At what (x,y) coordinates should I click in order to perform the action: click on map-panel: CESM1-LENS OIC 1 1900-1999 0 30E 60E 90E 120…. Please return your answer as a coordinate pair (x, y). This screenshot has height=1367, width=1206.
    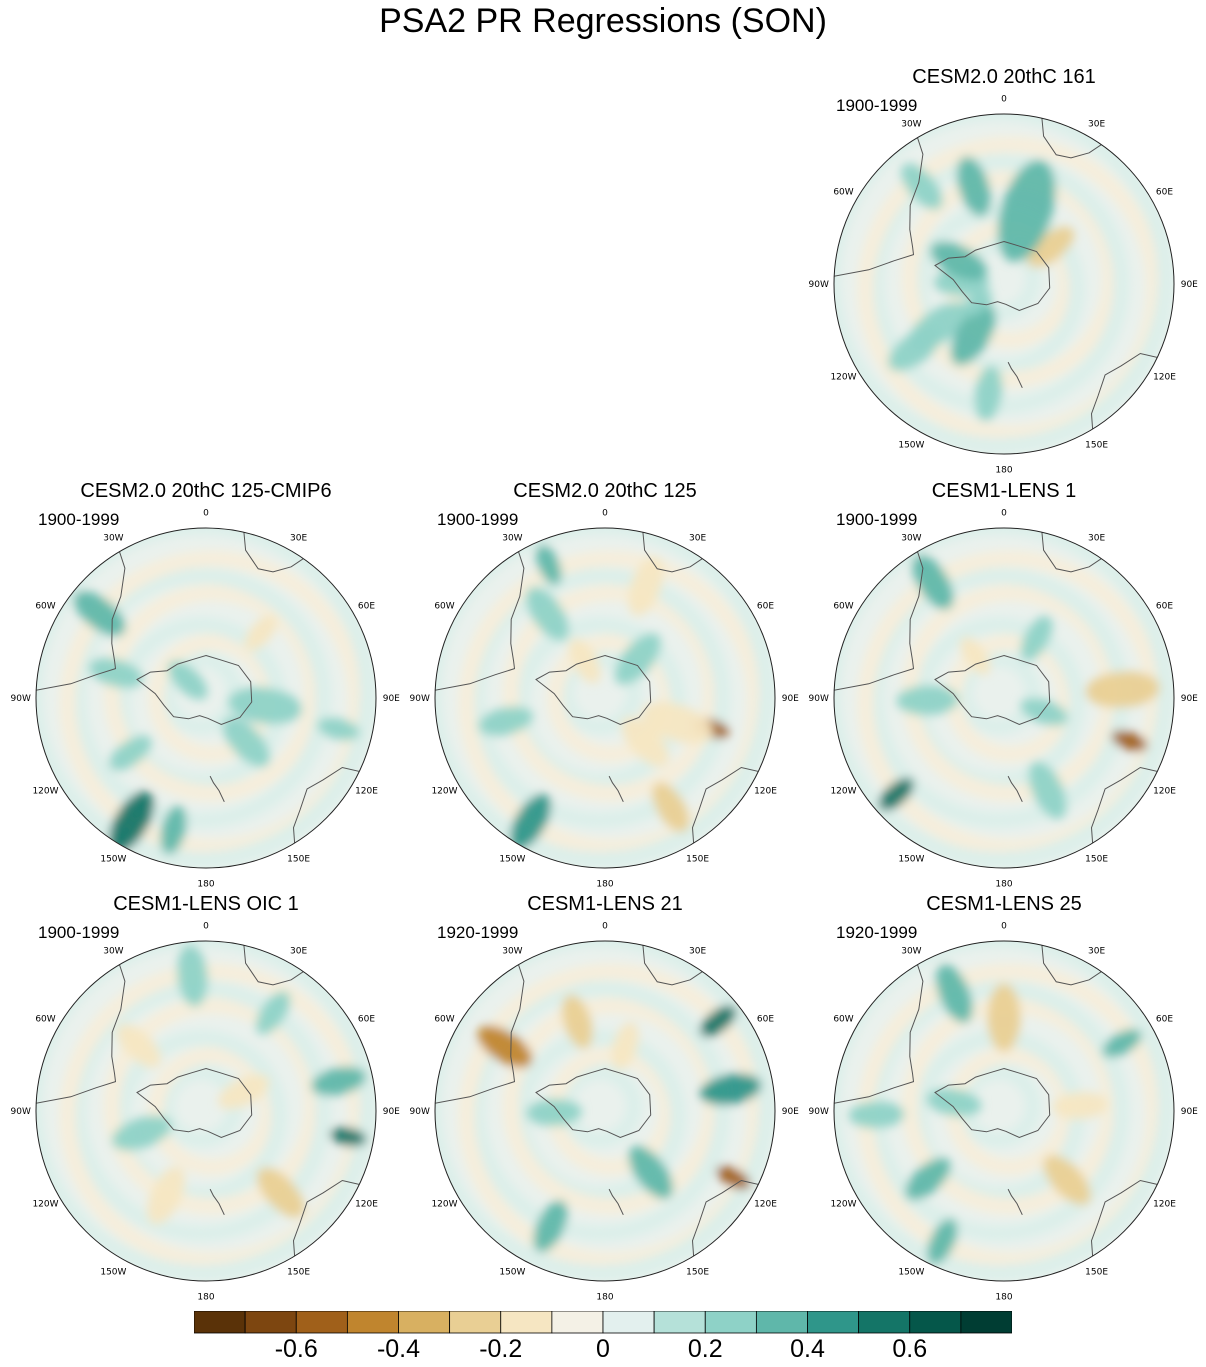
    Looking at the image, I should click on (206, 1098).